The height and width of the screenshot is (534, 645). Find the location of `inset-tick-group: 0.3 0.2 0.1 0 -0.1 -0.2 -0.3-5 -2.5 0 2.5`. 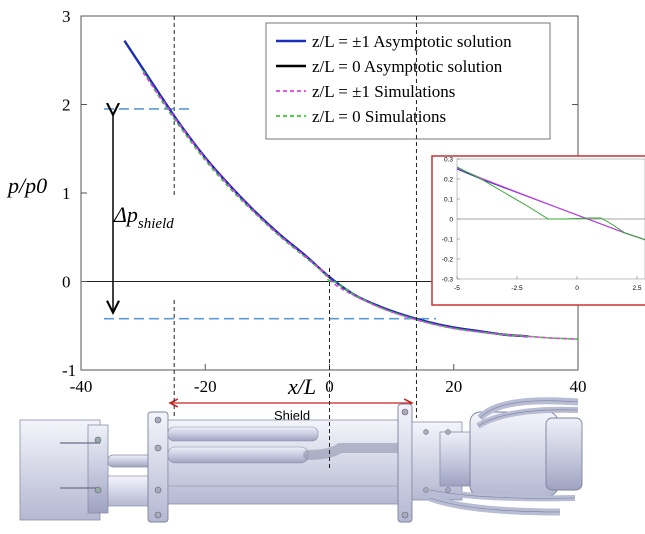

inset-tick-group: 0.3 0.2 0.1 0 -0.1 -0.2 -0.3-5 -2.5 0 2.5 is located at coordinates (542, 225).